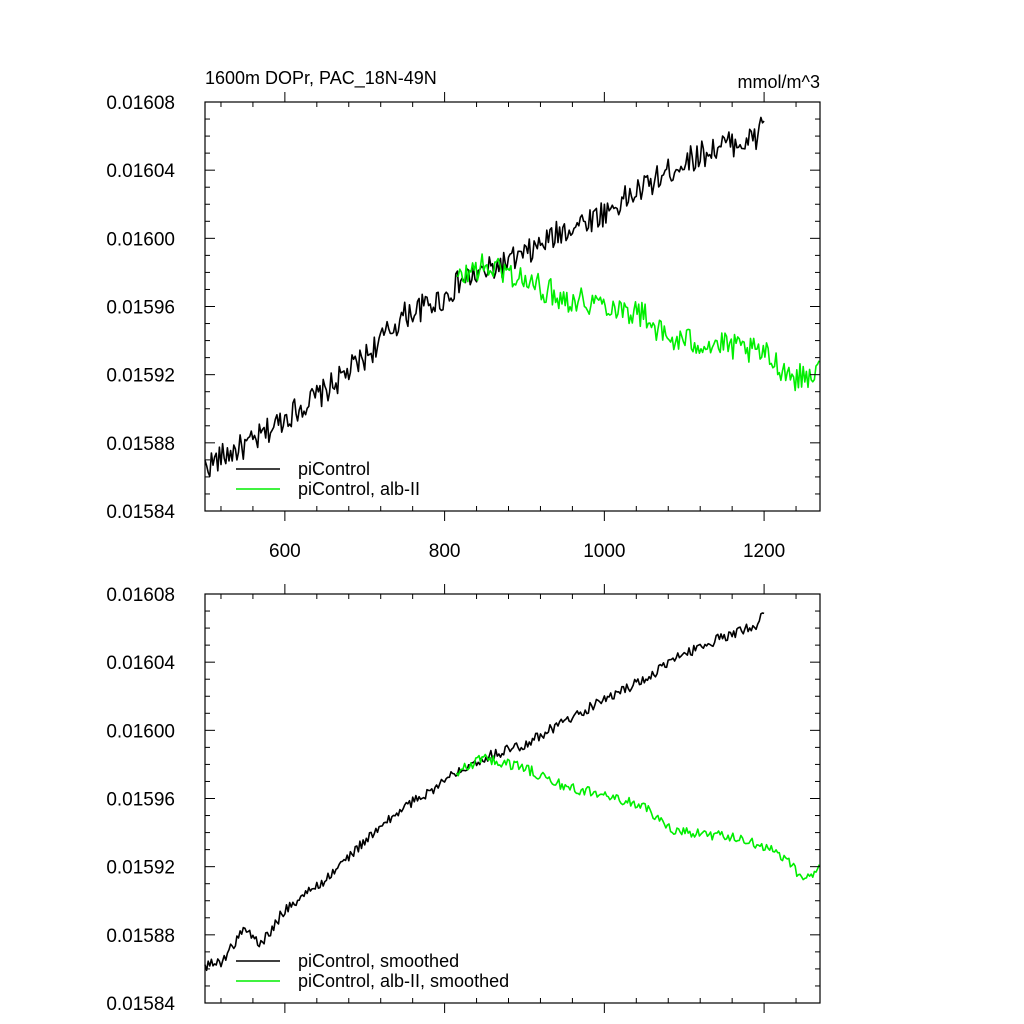 Image resolution: width=1024 pixels, height=1024 pixels. Describe the element at coordinates (334, 469) in the screenshot. I see `legend-label: piControl` at that location.